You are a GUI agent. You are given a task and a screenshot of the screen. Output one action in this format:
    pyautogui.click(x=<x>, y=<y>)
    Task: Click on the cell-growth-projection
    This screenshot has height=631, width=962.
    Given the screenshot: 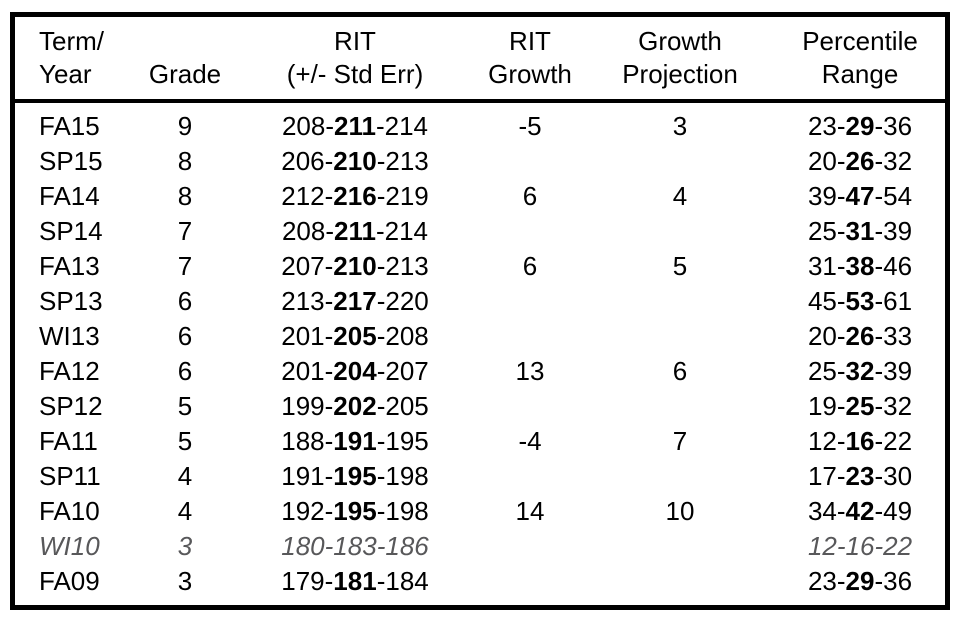 What is the action you would take?
    pyautogui.click(x=680, y=301)
    